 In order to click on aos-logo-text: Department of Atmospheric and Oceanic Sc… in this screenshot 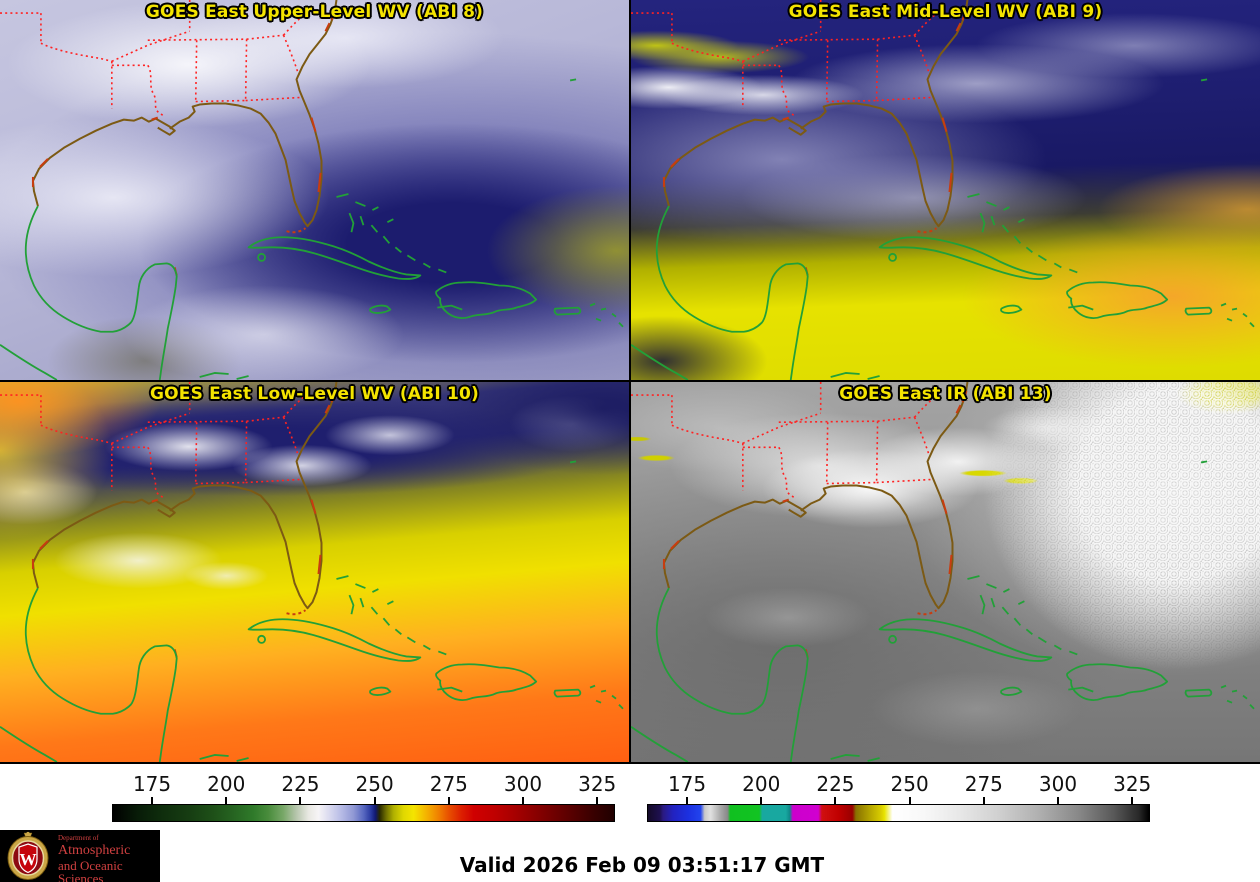, I will do `click(109, 858)`.